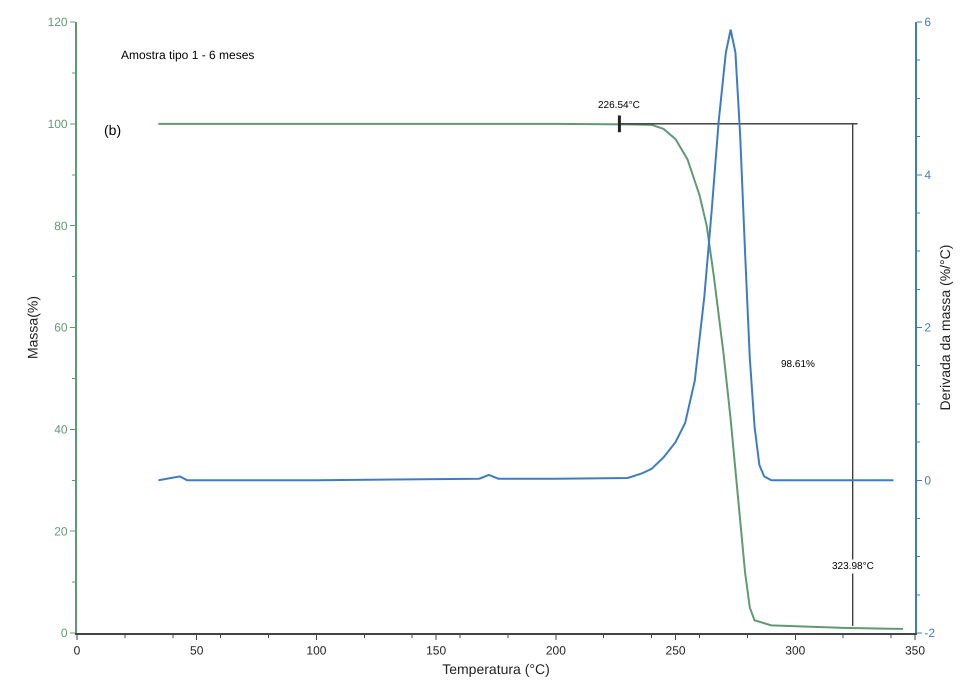 This screenshot has height=690, width=963. I want to click on y-tick-label: 0, so click(64, 633).